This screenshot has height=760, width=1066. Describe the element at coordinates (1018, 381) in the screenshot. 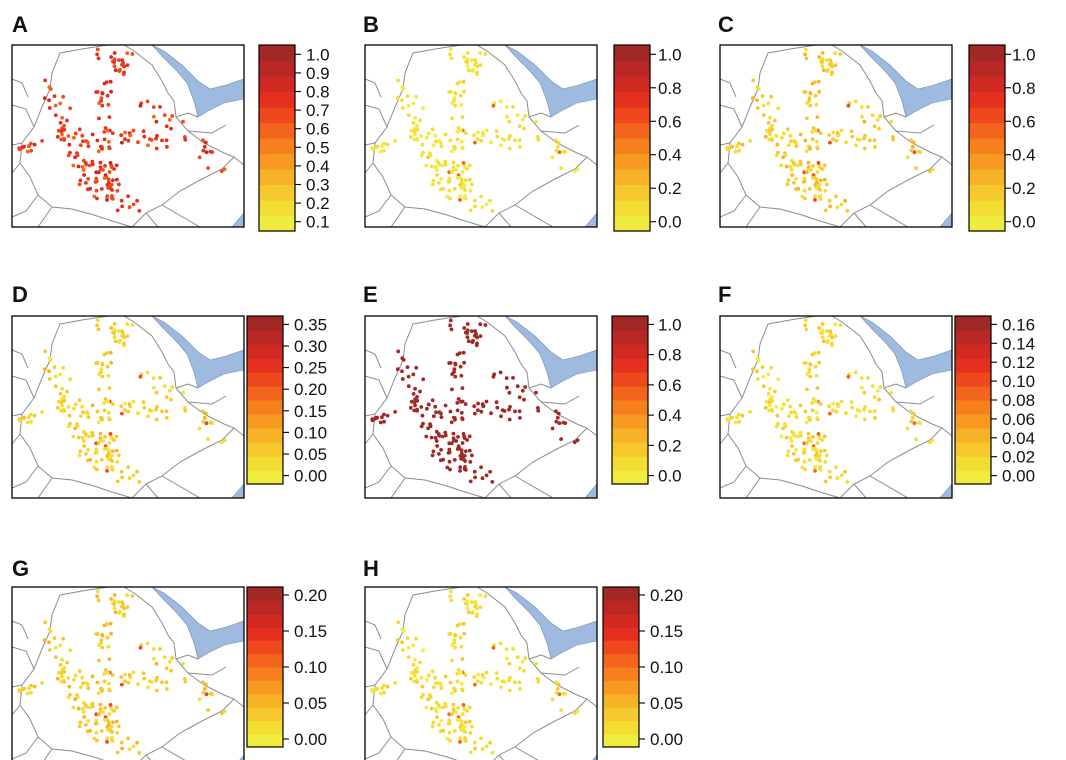

I see `colorbar-tick-label: 0.10` at that location.